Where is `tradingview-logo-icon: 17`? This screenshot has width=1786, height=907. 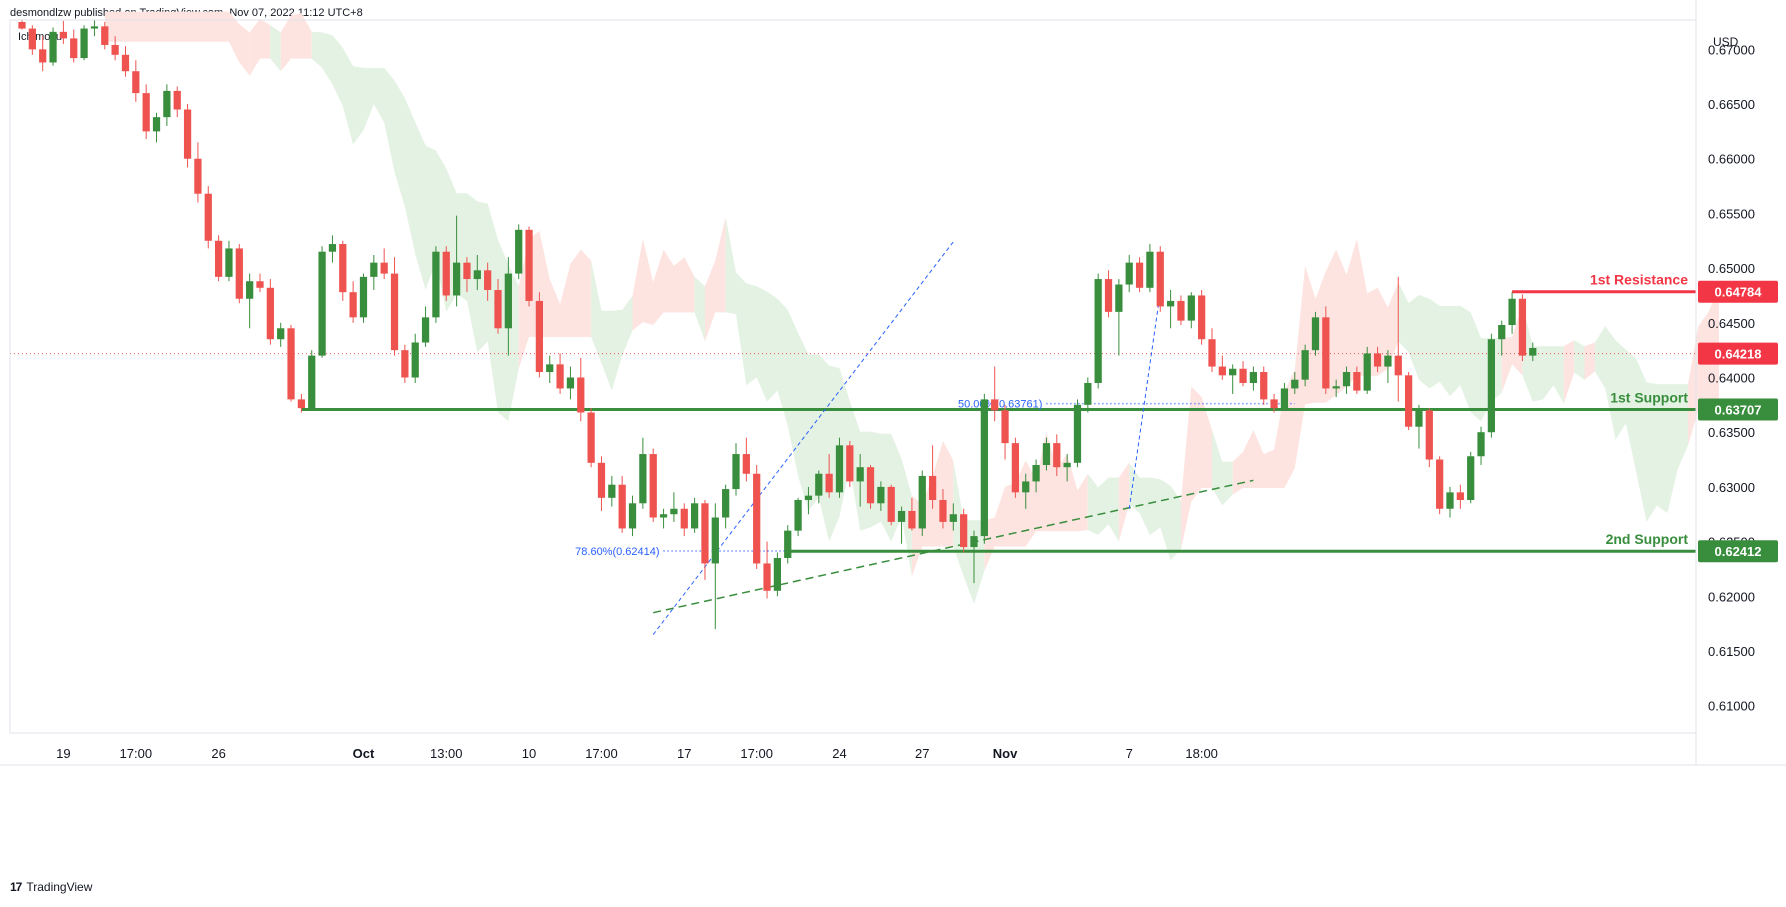 tradingview-logo-icon: 17 is located at coordinates (16, 887).